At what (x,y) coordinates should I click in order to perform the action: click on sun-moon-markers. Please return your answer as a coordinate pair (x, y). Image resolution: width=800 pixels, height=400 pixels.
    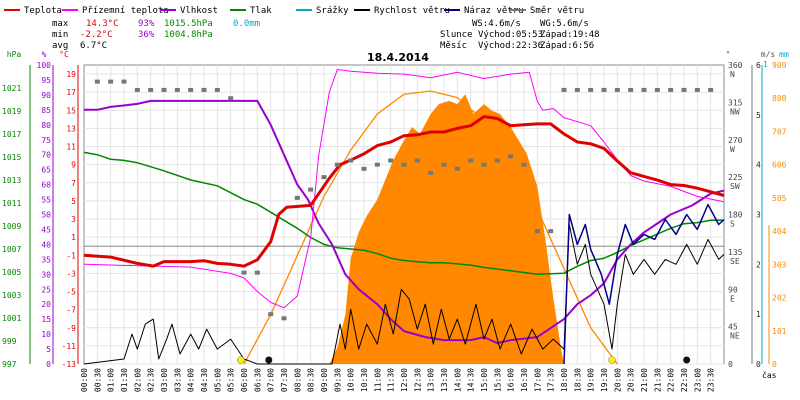
    Looking at the image, I should click on (464, 360).